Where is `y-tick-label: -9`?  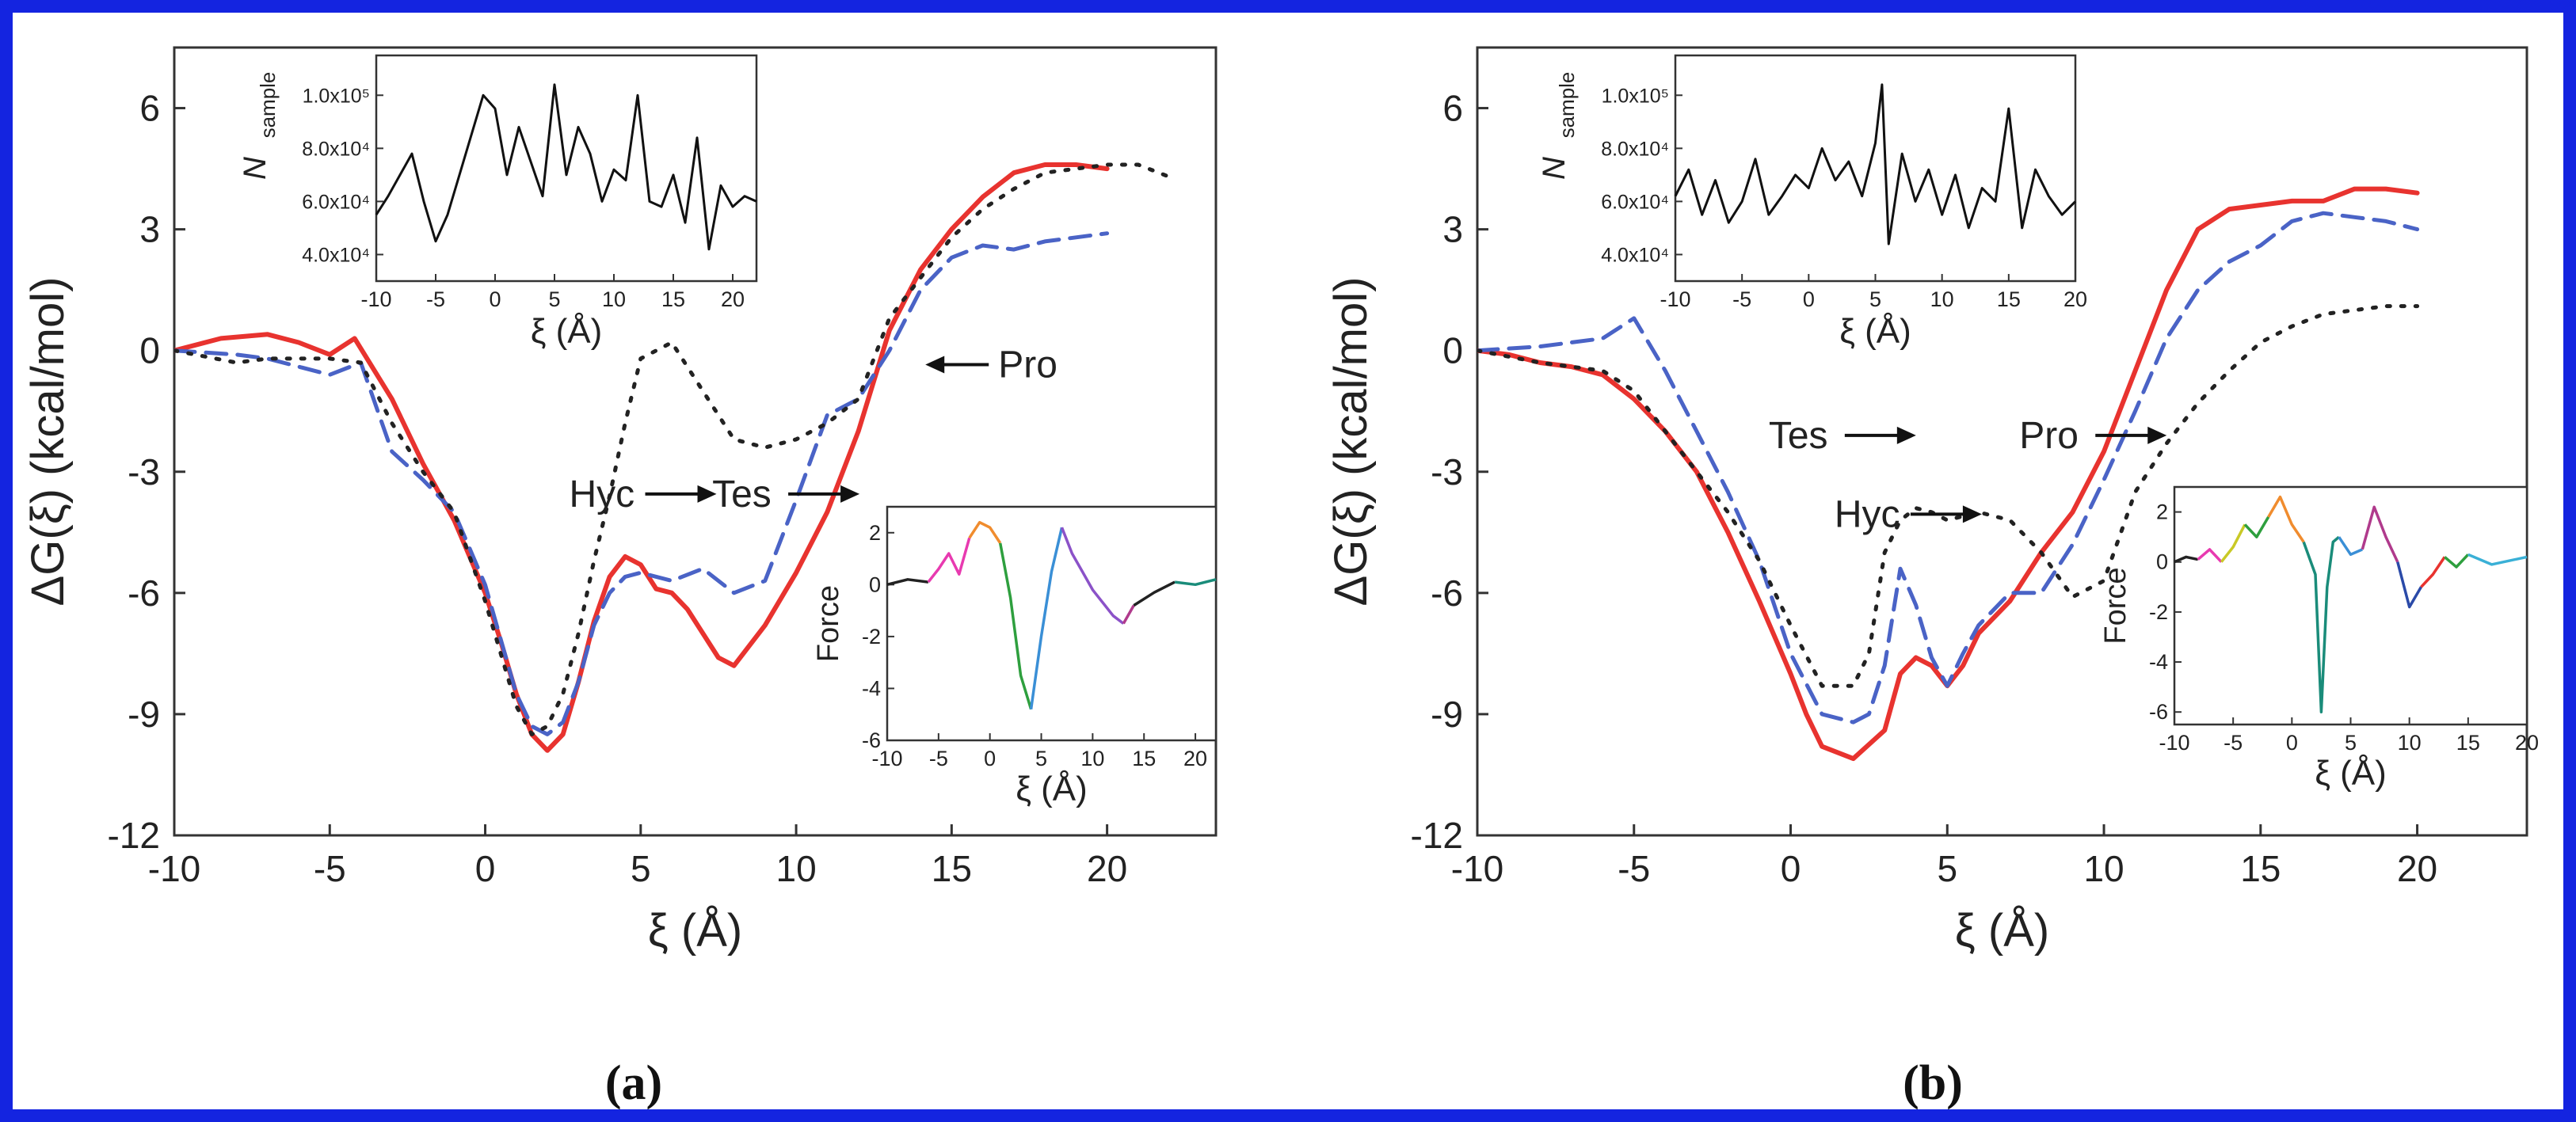 y-tick-label: -9 is located at coordinates (1447, 714).